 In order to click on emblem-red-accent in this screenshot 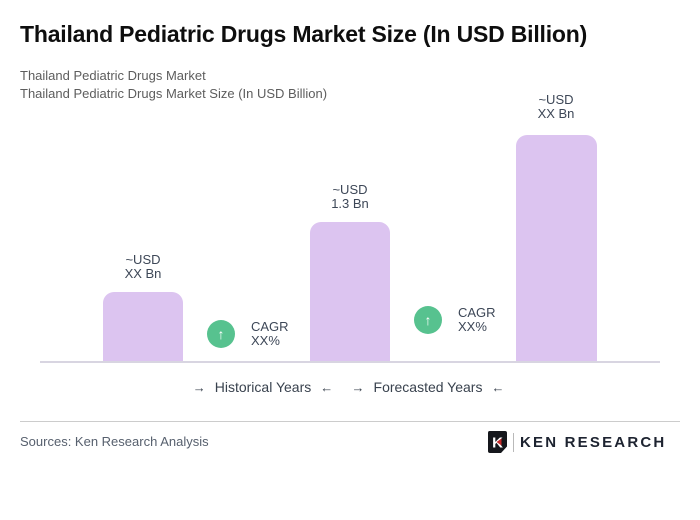, I will do `click(499, 442)`.